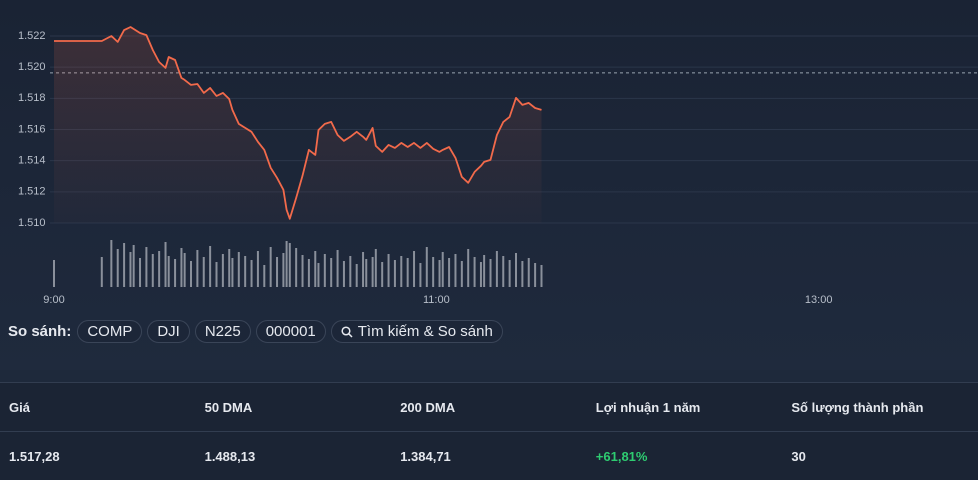  Describe the element at coordinates (32, 161) in the screenshot. I see `y-tick-label: 1.514` at that location.